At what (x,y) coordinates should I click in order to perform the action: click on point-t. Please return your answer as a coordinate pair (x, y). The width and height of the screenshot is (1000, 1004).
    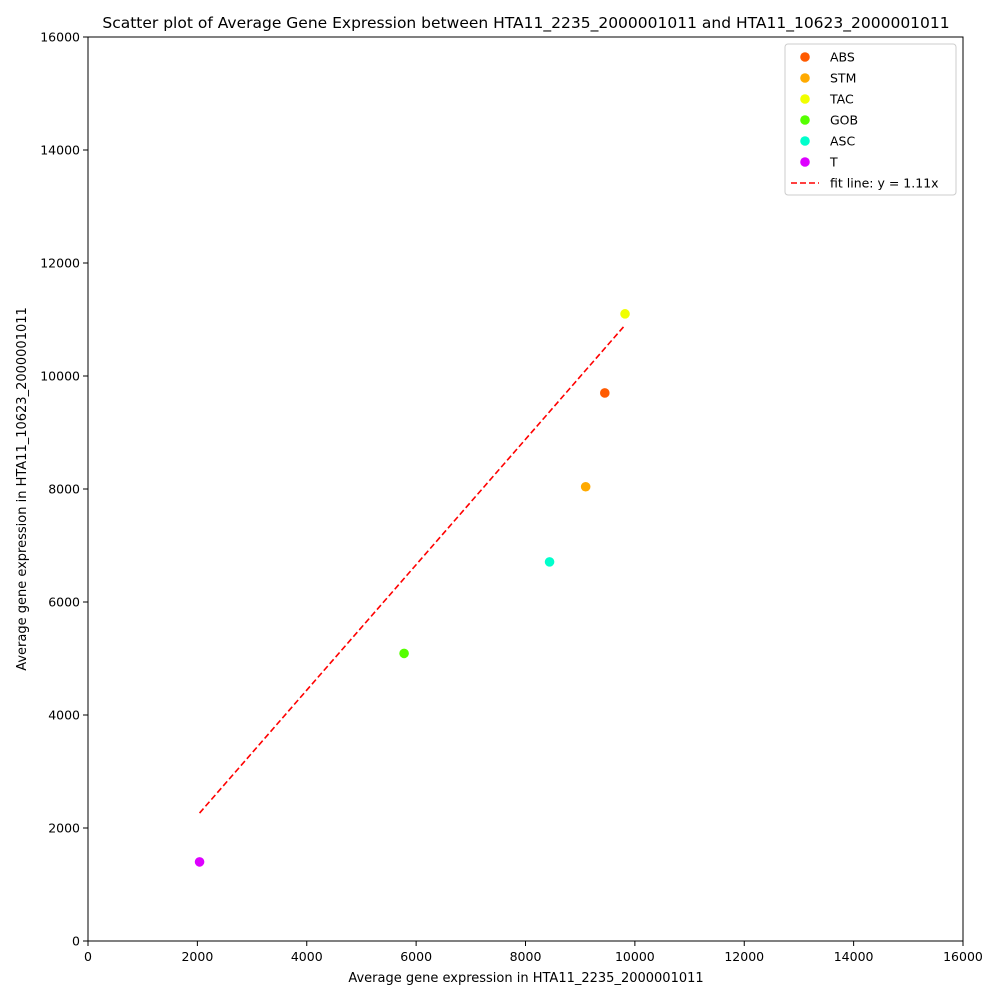
    Looking at the image, I should click on (199, 862).